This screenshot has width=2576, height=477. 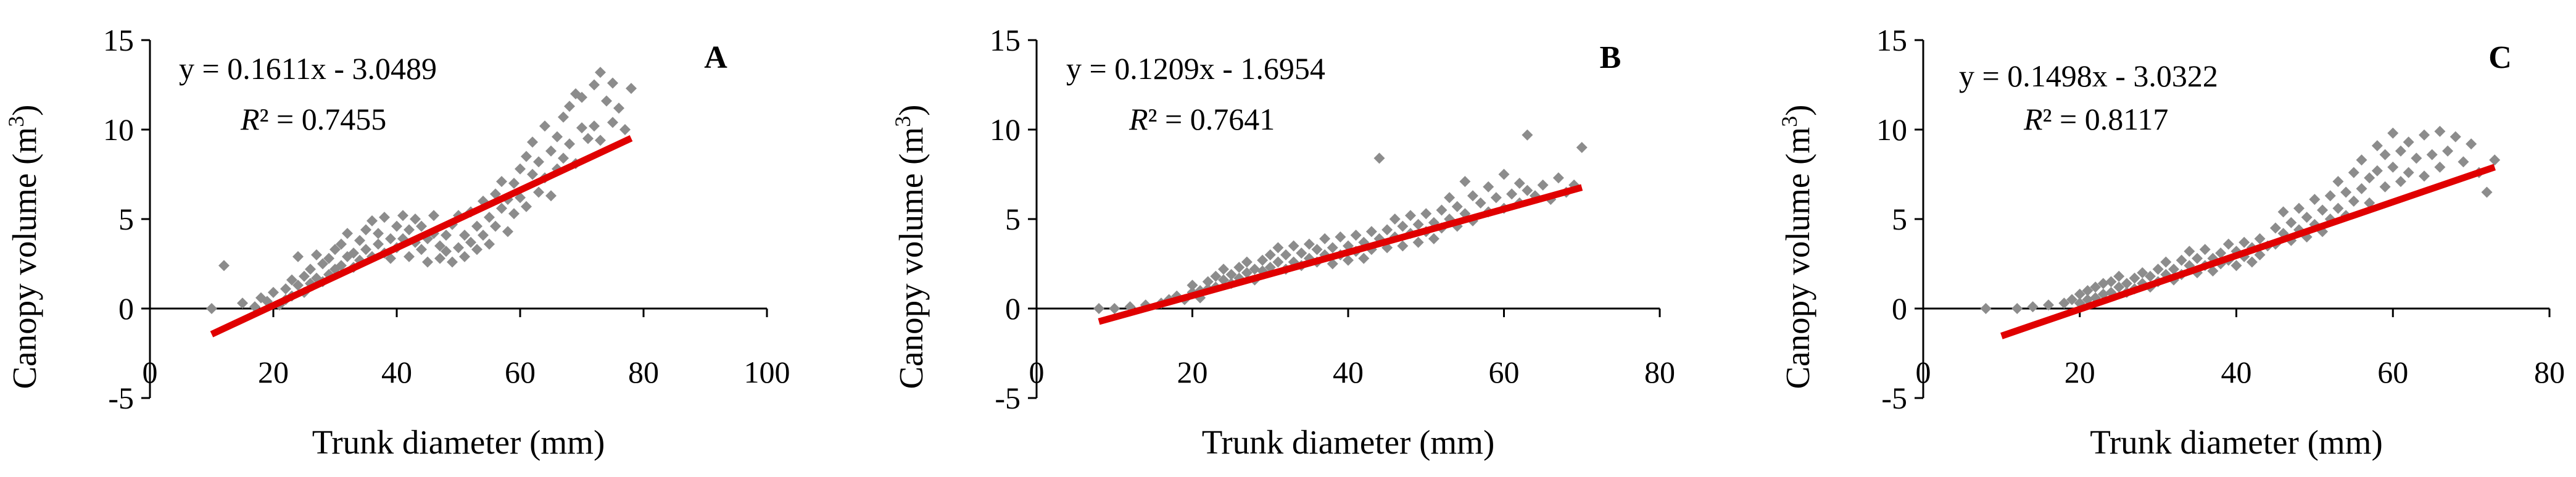 What do you see at coordinates (1899, 308) in the screenshot?
I see `y-tick-label: 0` at bounding box center [1899, 308].